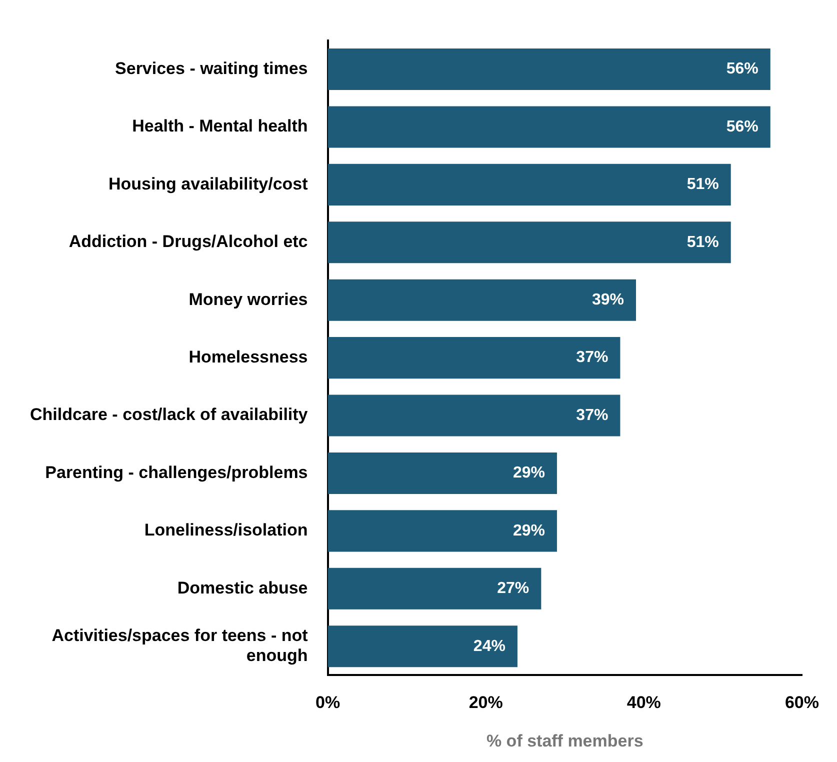 This screenshot has width=837, height=762. I want to click on x-tick-label: 20%, so click(485, 702).